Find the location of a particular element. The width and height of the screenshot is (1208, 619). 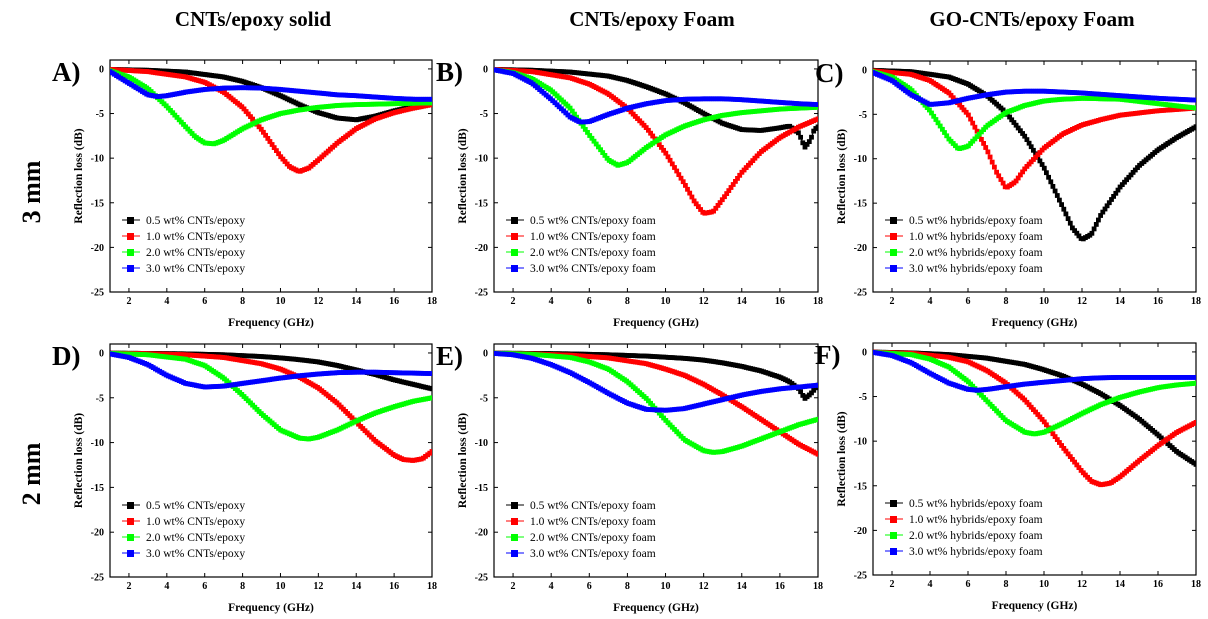

x-tick-label: 2 is located at coordinates (128, 301).